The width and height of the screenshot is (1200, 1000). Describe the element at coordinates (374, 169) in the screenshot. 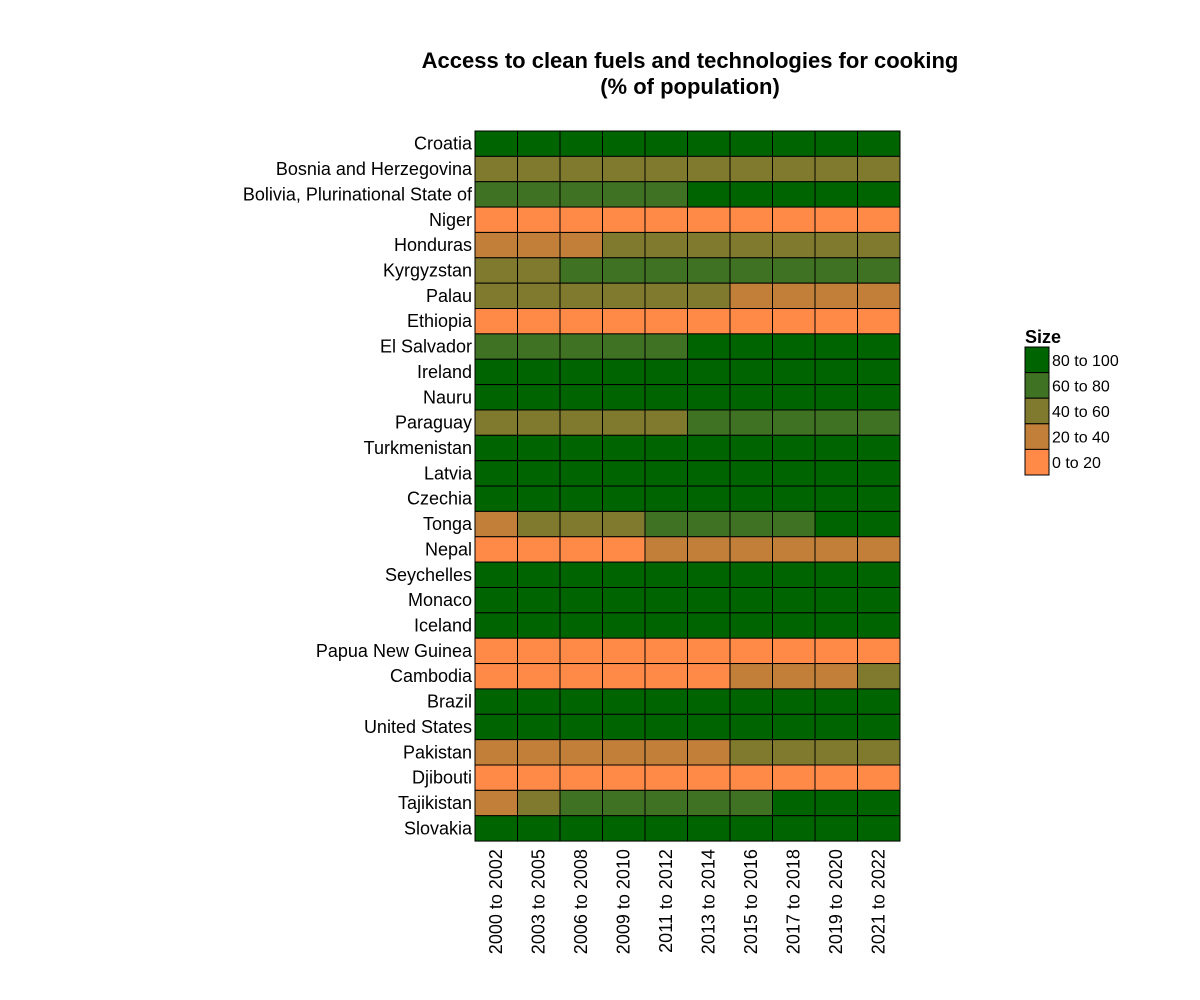

I see `row-label: Bosnia and Herzegovina` at that location.